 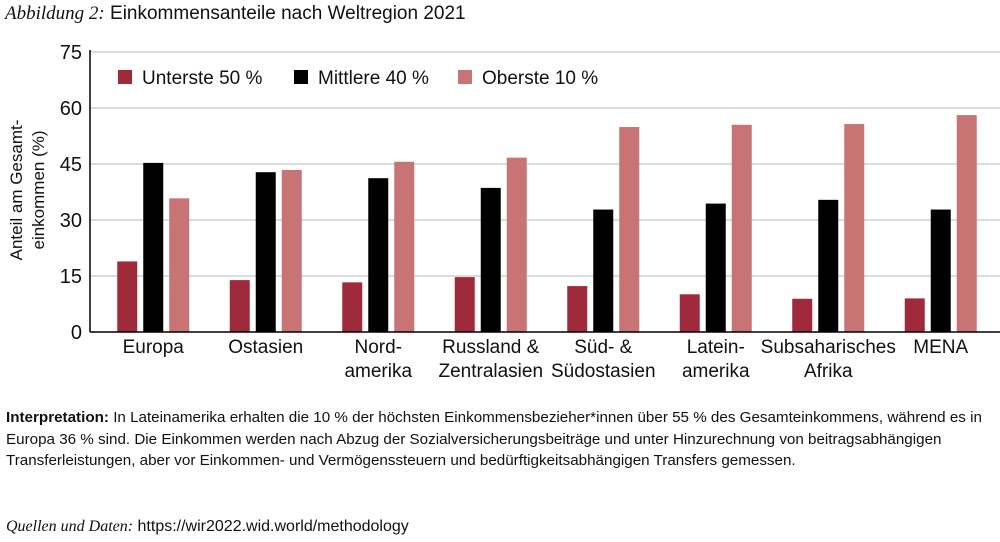 I want to click on y-tick-label: 75, so click(x=71, y=53).